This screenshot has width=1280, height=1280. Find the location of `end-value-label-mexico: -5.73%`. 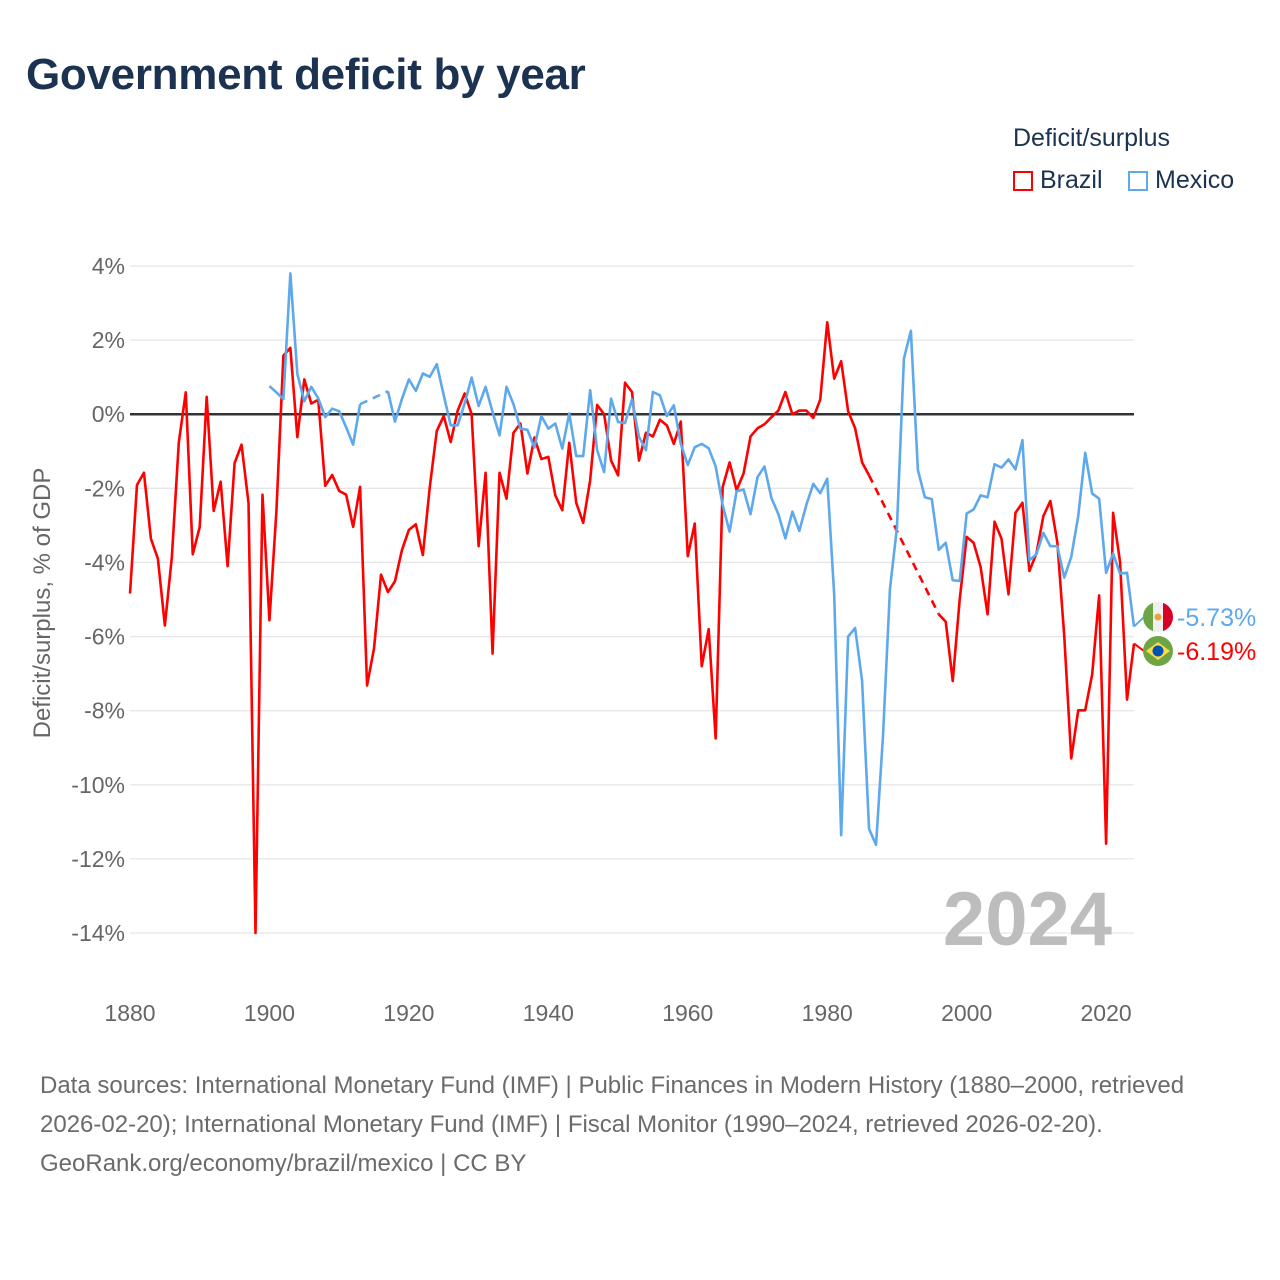

end-value-label-mexico: -5.73% is located at coordinates (1216, 618).